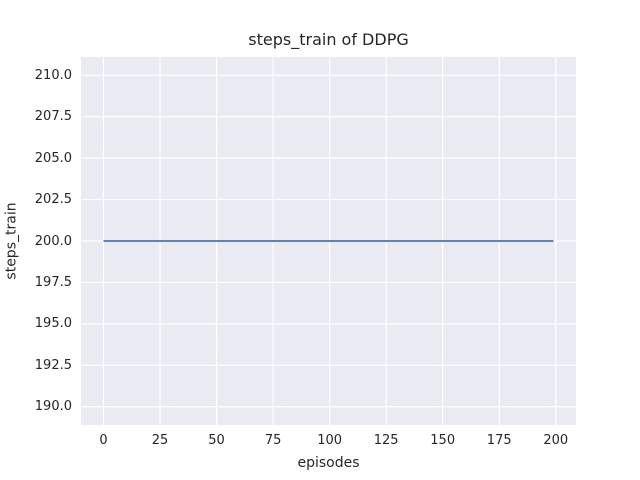 This screenshot has height=480, width=640. Describe the element at coordinates (216, 440) in the screenshot. I see `x-tick-label: 50` at that location.